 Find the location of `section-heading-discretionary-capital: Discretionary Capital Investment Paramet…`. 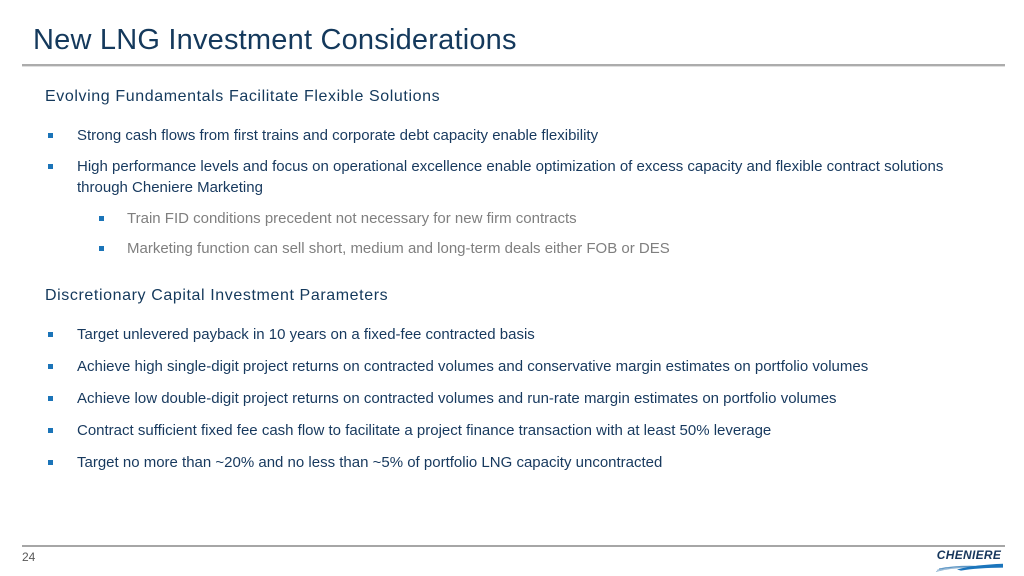

section-heading-discretionary-capital: Discretionary Capital Investment Paramet… is located at coordinates (217, 295).